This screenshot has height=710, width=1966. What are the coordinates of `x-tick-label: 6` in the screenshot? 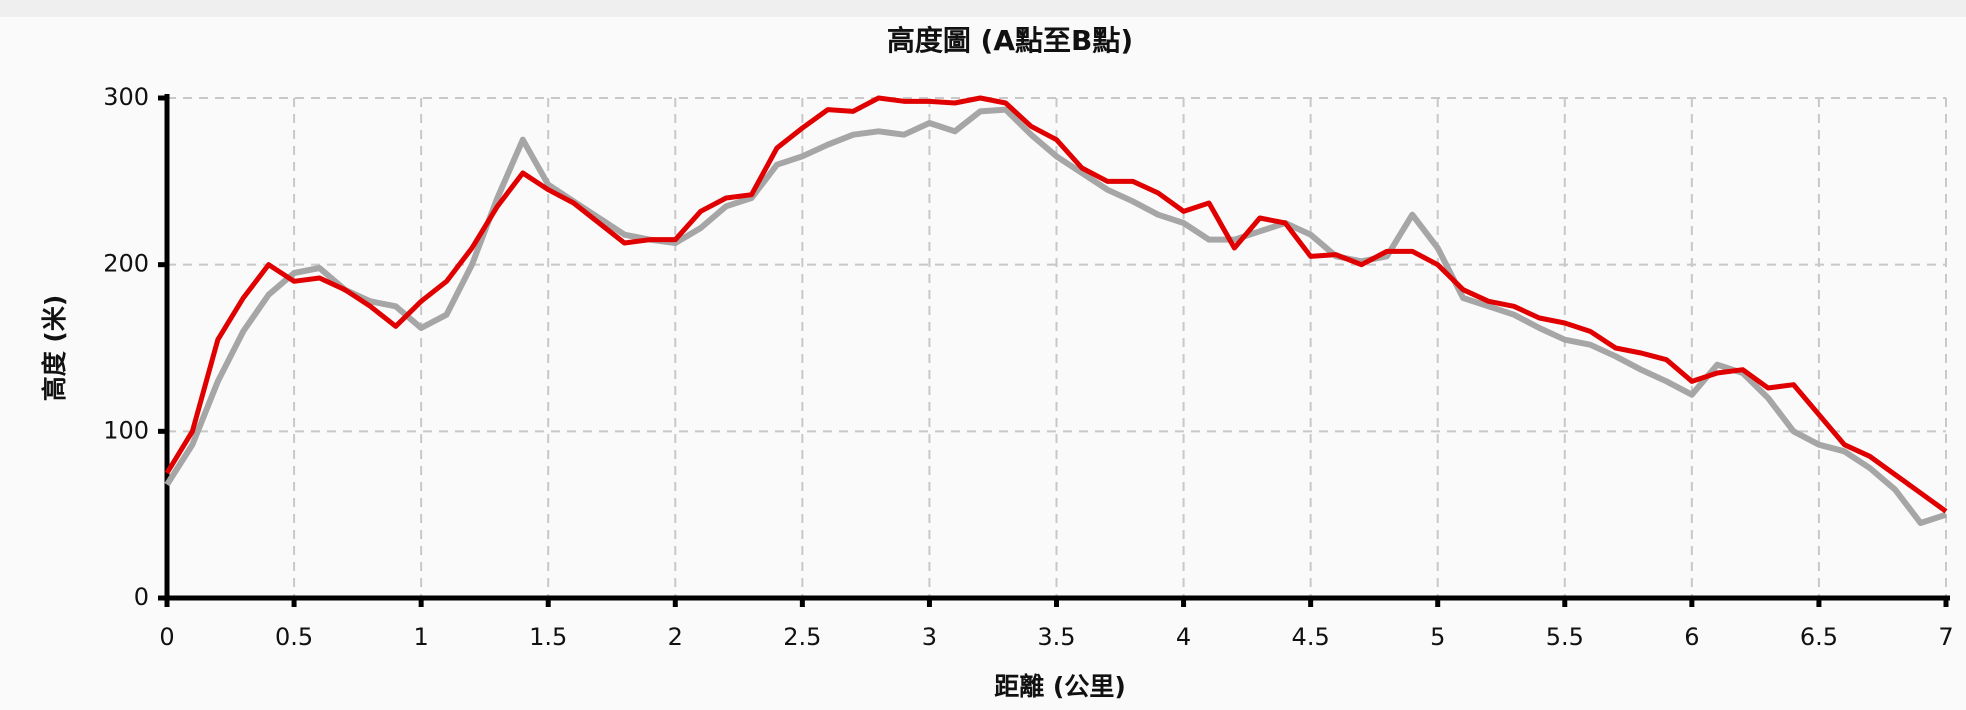 It's located at (1691, 637).